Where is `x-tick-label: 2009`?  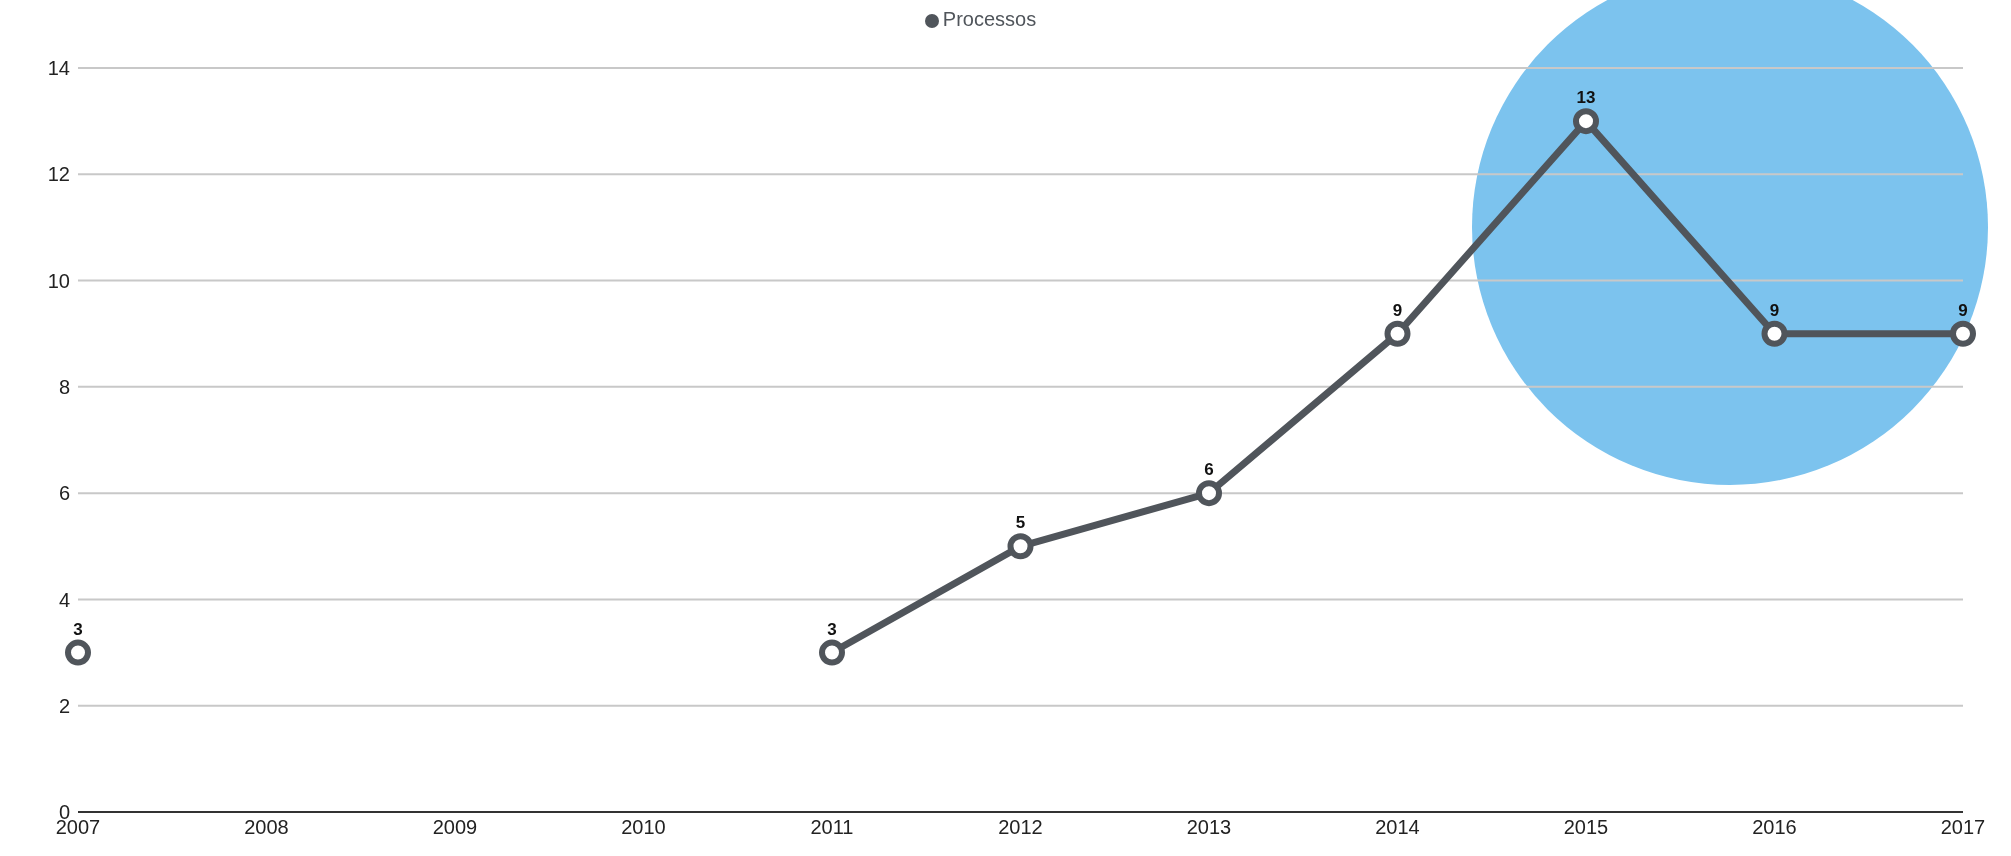
x-tick-label: 2009 is located at coordinates (455, 827).